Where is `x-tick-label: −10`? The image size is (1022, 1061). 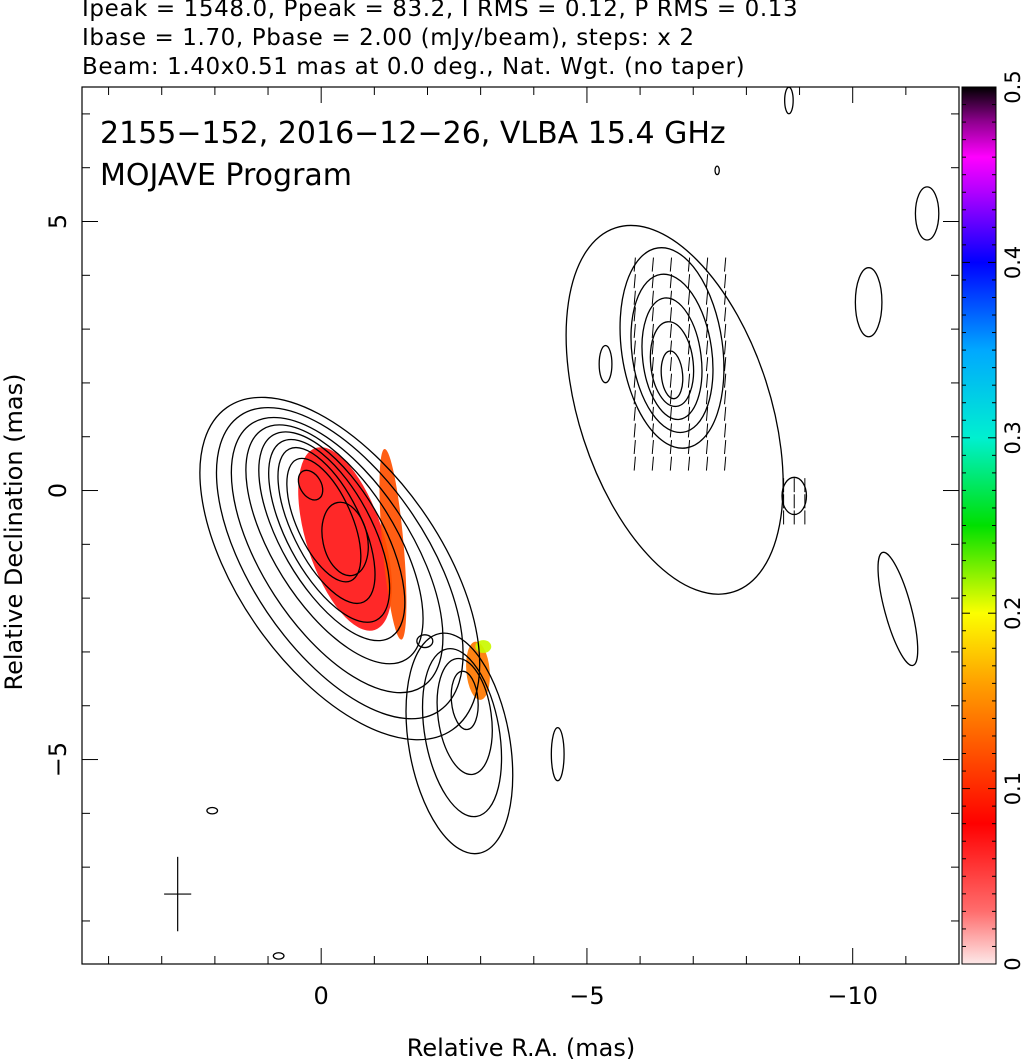
x-tick-label: −10 is located at coordinates (852, 996).